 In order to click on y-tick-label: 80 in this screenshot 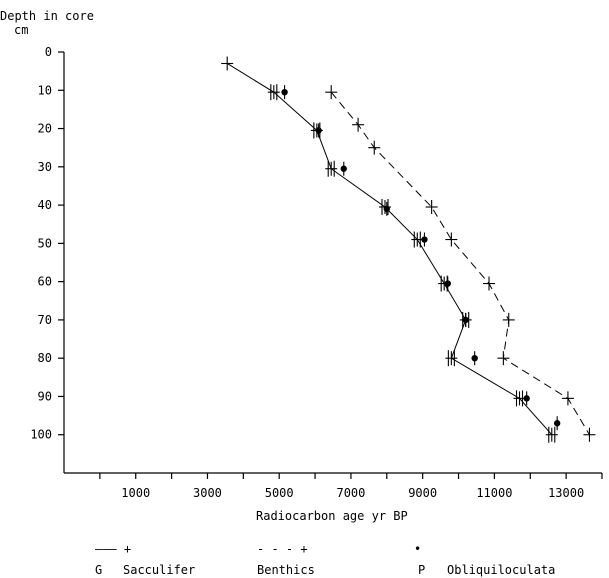, I will do `click(45, 358)`.